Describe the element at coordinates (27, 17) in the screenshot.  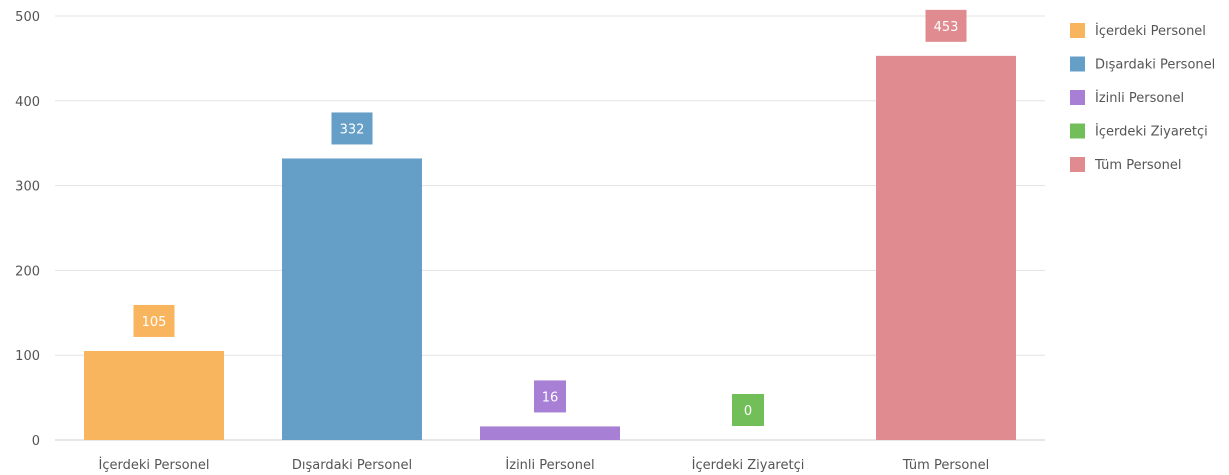
I see `y-tick-label: 500` at that location.